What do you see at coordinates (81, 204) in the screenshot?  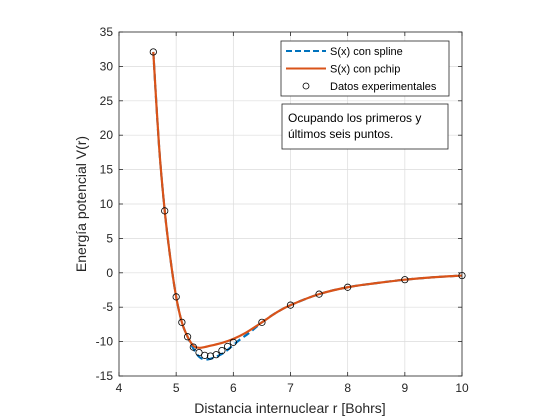 I see `y-axis-label: Energía potencial V(r)` at bounding box center [81, 204].